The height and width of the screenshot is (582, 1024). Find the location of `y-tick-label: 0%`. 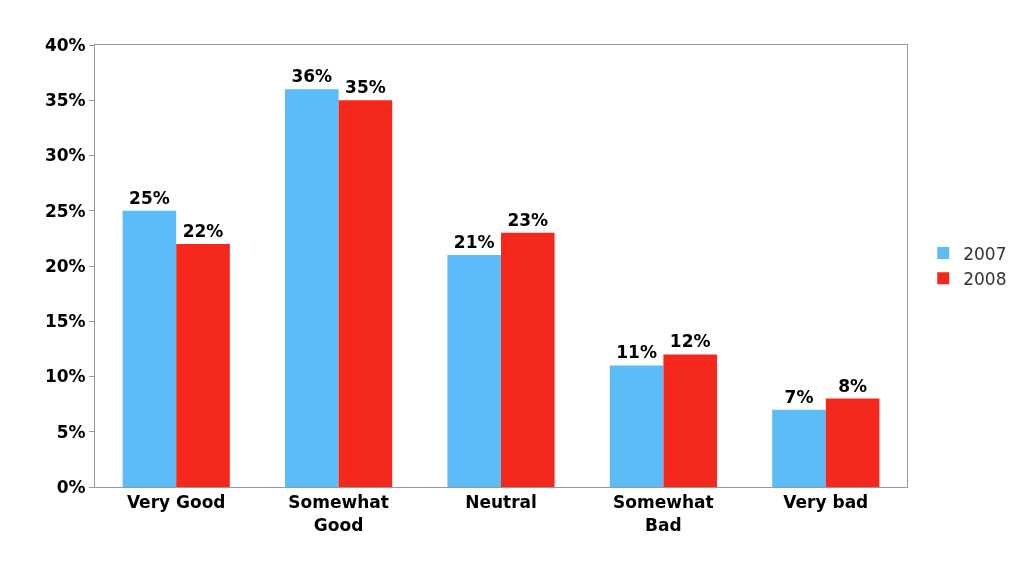

y-tick-label: 0% is located at coordinates (71, 486).